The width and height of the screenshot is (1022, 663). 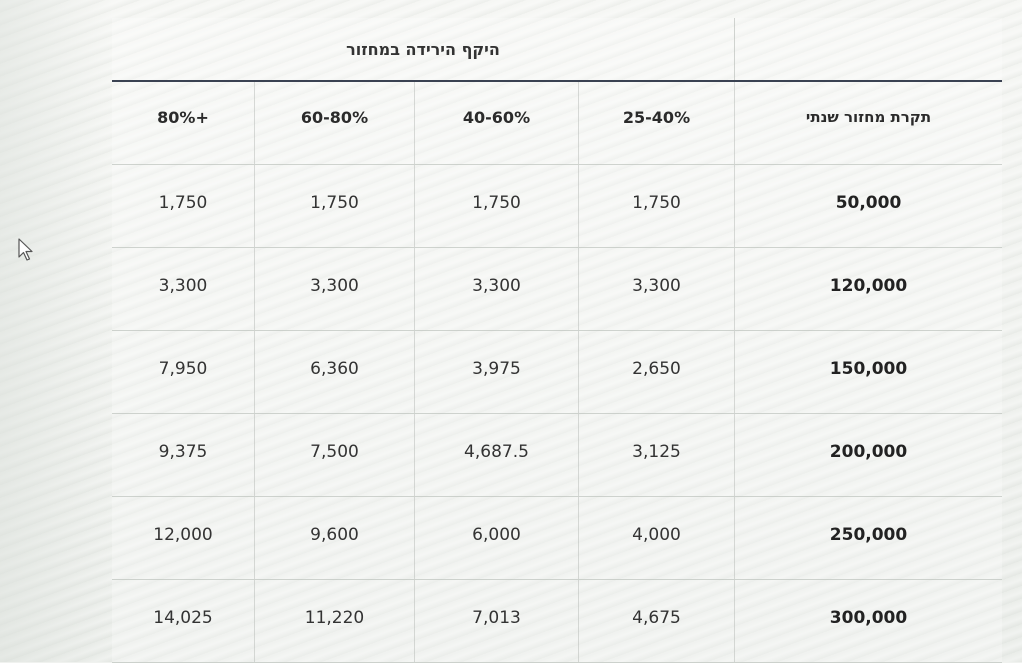 I want to click on table-cell: 7,013, so click(x=496, y=621).